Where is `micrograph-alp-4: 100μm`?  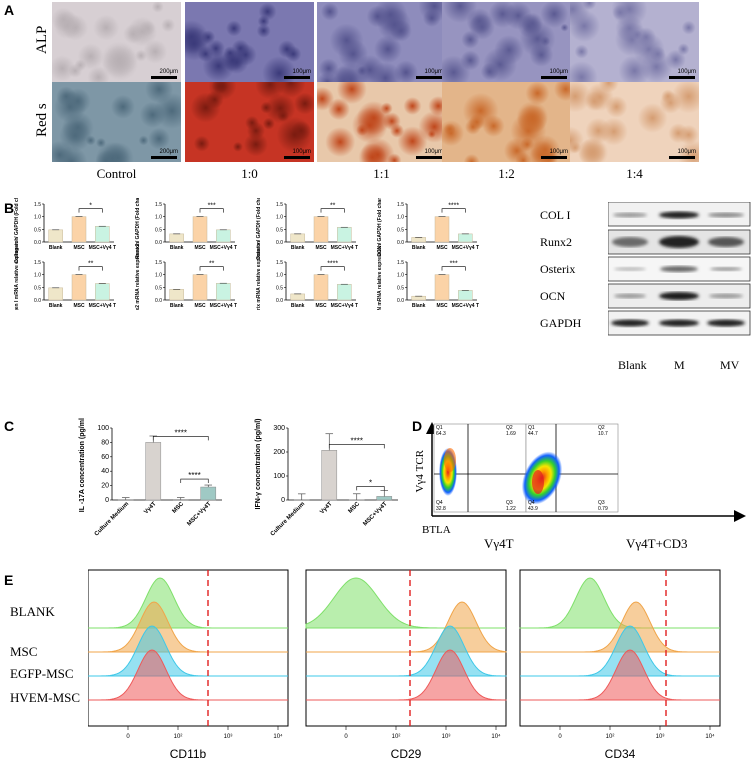
micrograph-alp-4: 100μm is located at coordinates (634, 42).